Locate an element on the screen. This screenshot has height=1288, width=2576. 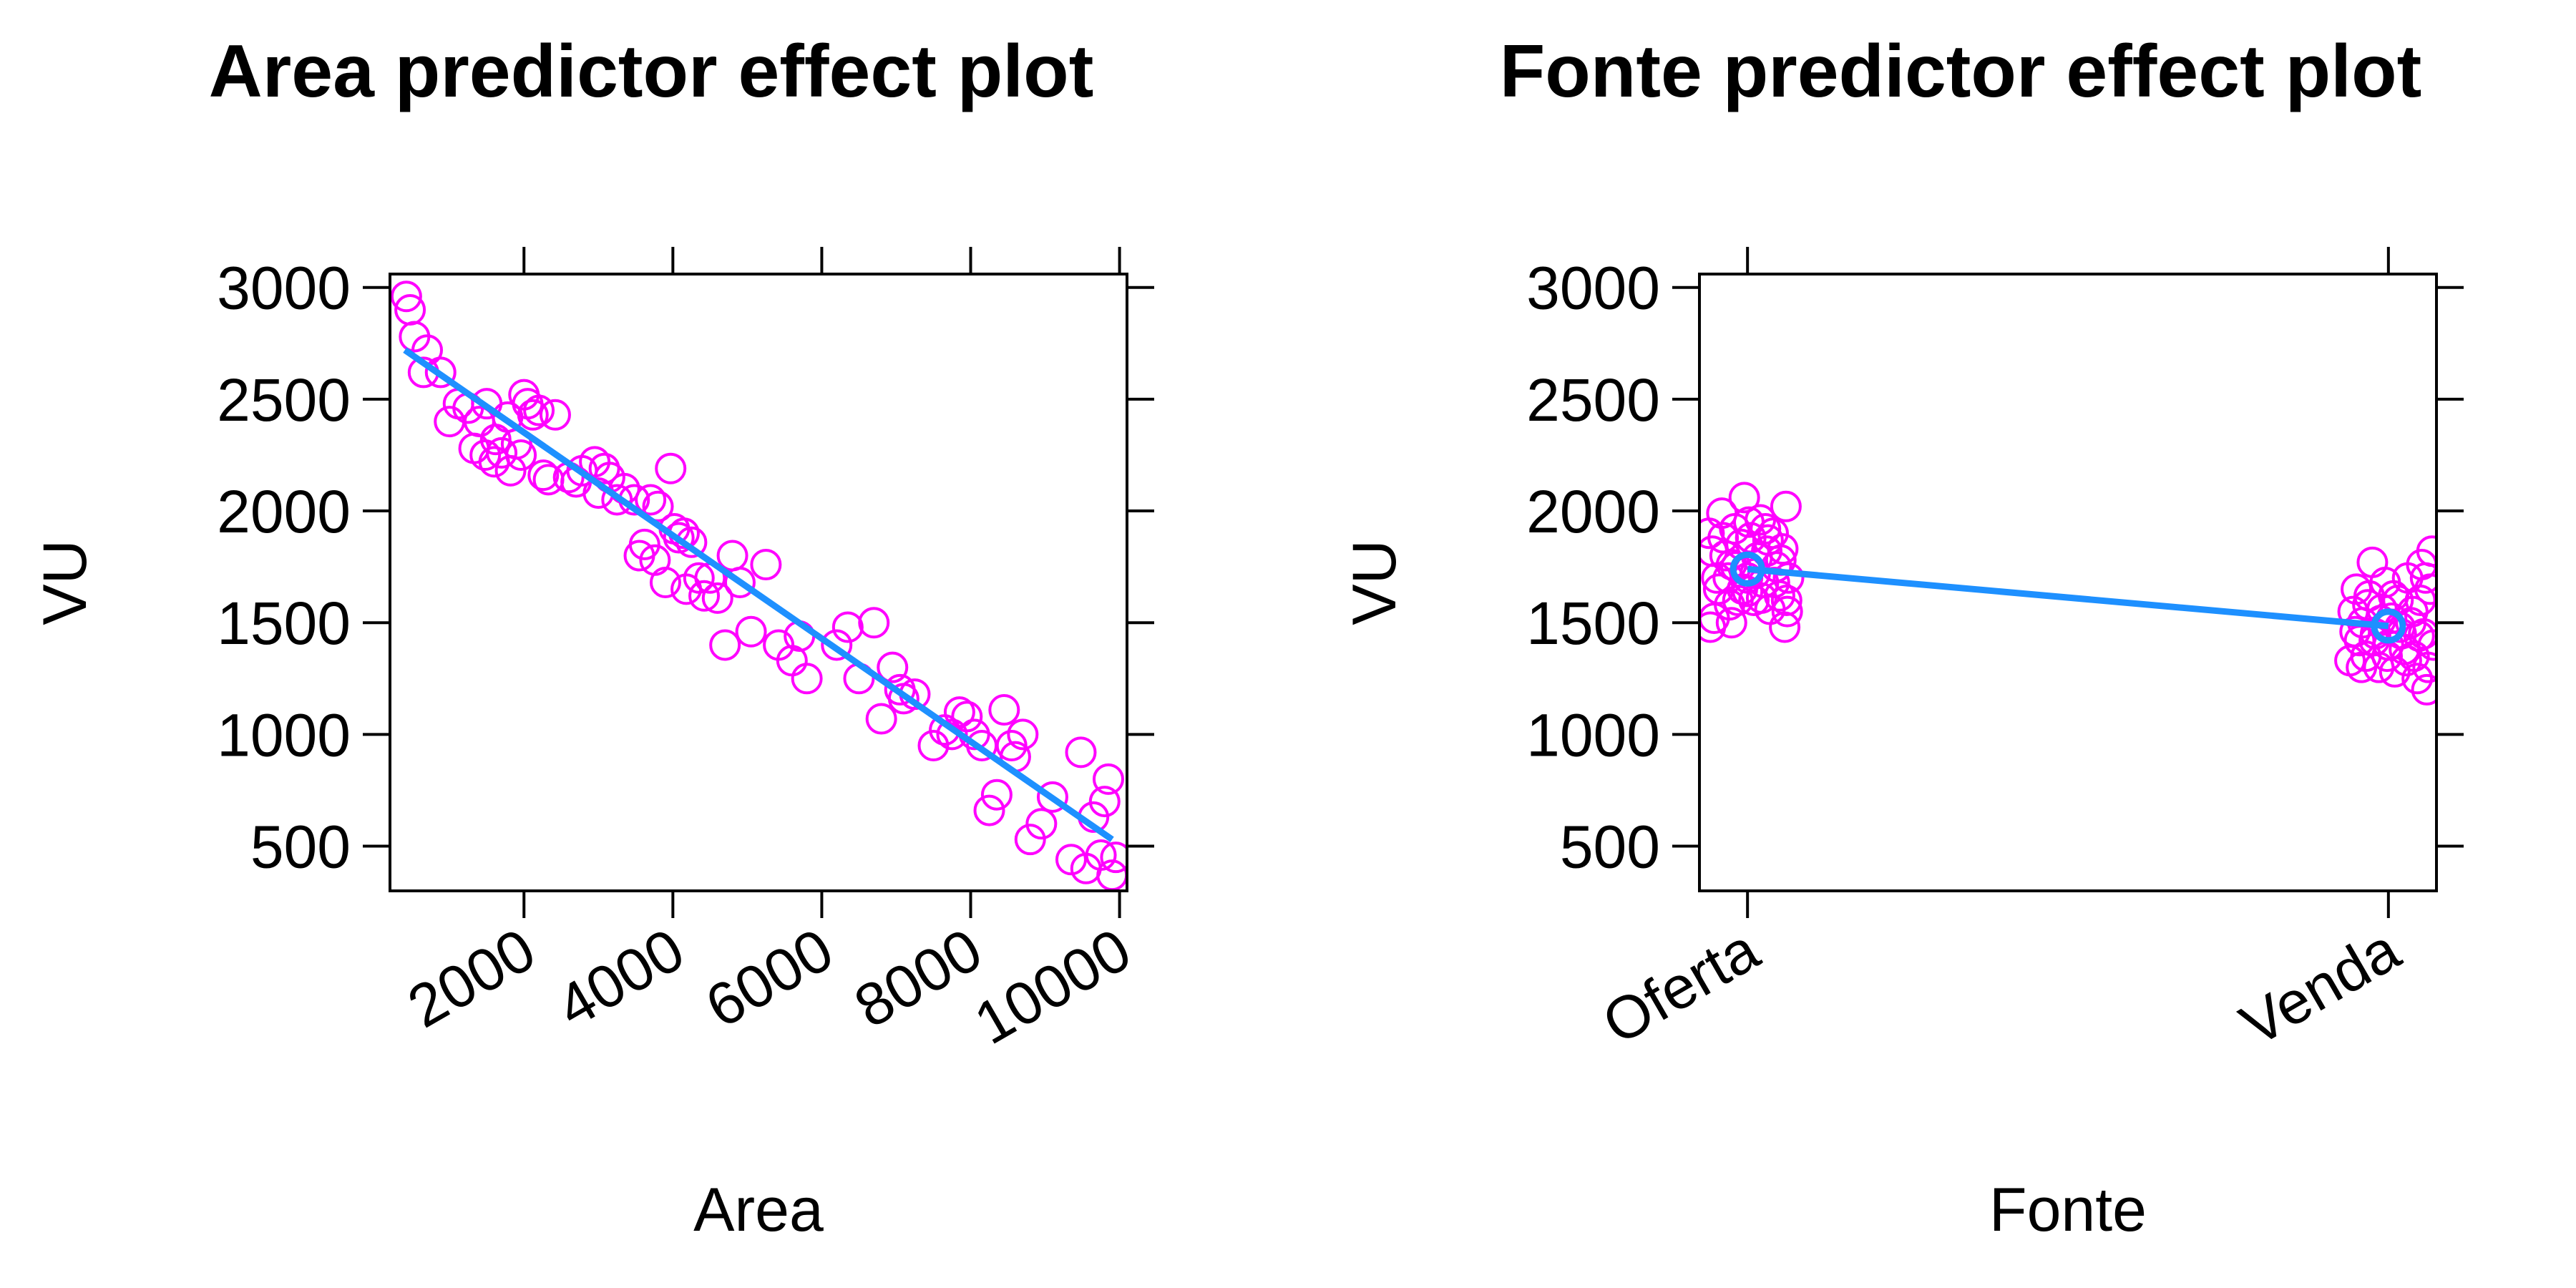
fonte-x-axis-label: Fonte is located at coordinates (2068, 1210).